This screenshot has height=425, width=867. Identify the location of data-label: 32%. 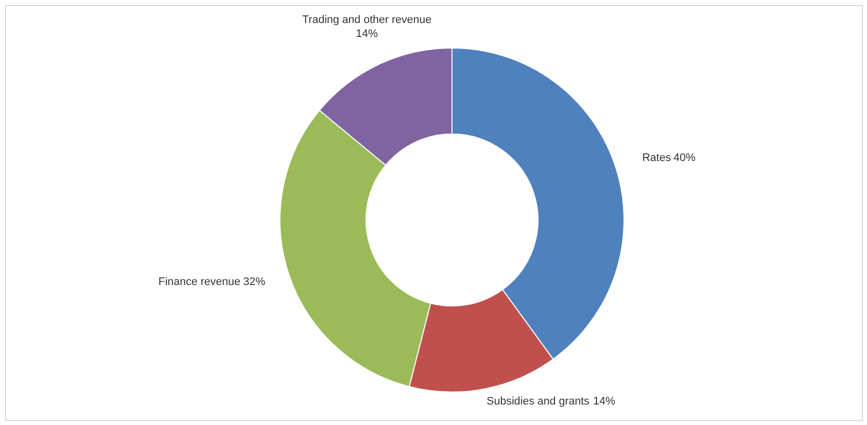
(254, 282).